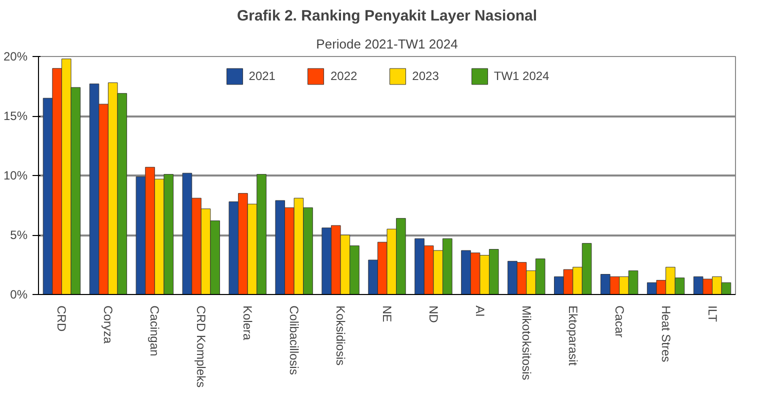 Image resolution: width=762 pixels, height=408 pixels. I want to click on y-tick-label: 5%, so click(19, 235).